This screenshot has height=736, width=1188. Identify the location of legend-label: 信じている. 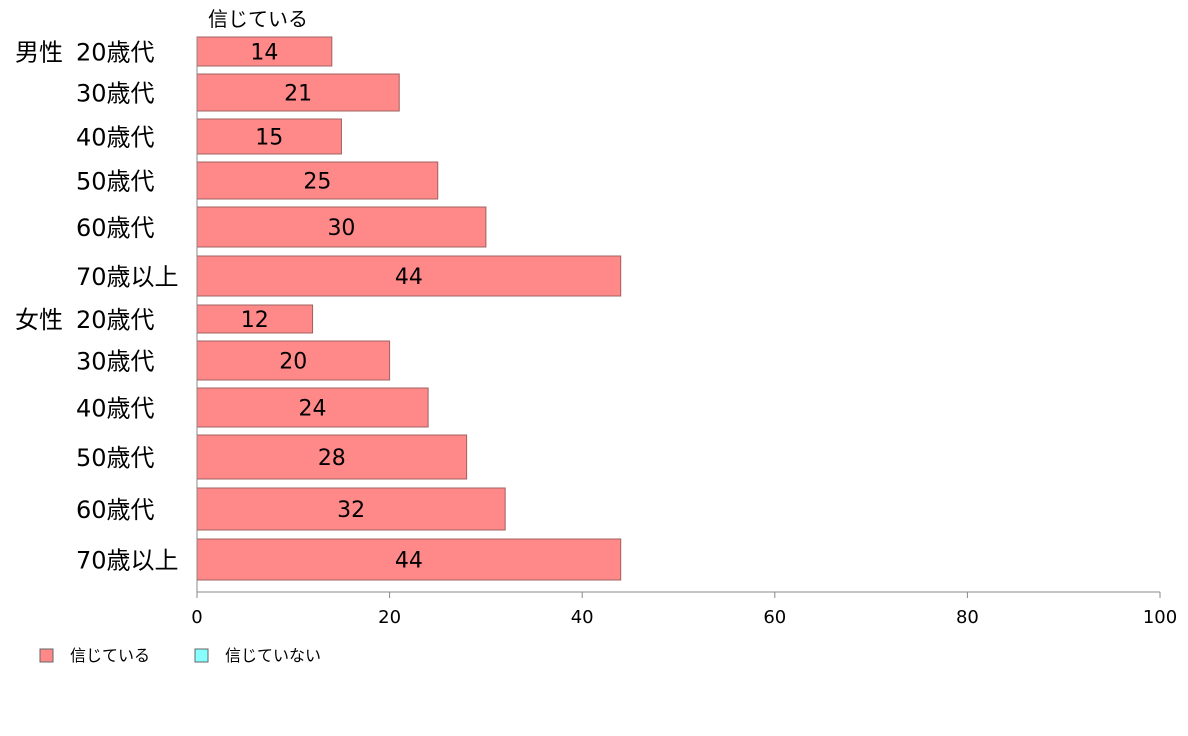
(110, 655).